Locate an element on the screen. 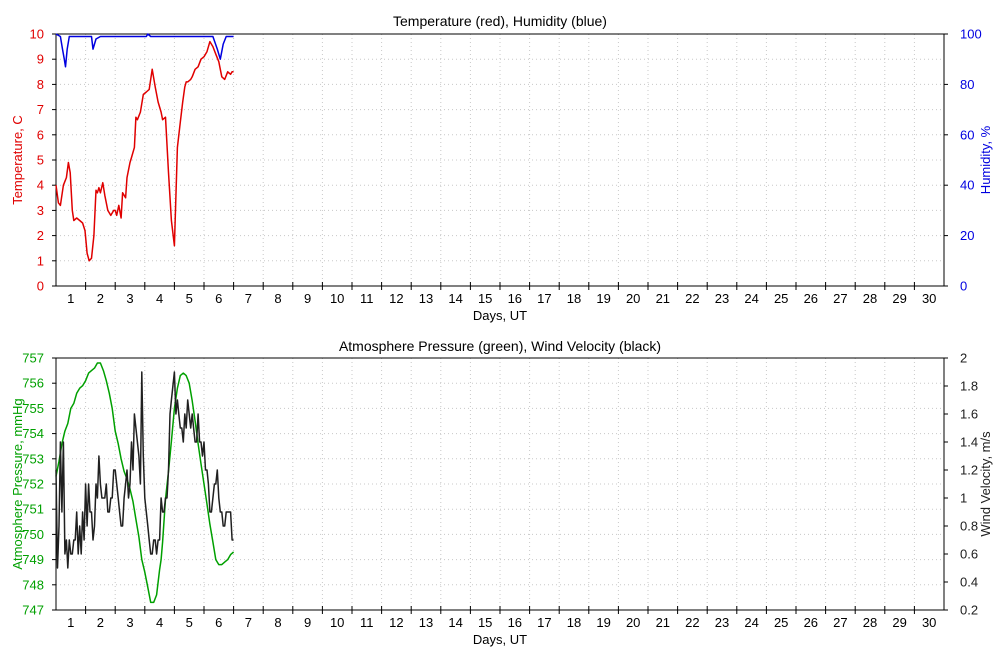  y-tick-label-left: 754 is located at coordinates (33, 433).